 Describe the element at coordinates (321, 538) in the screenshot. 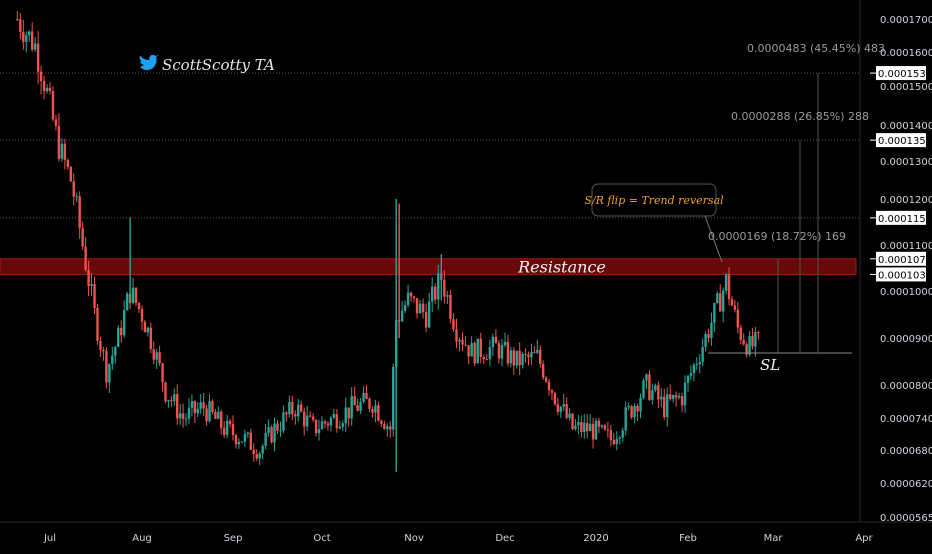

I see `x-tick-label: Oct` at that location.